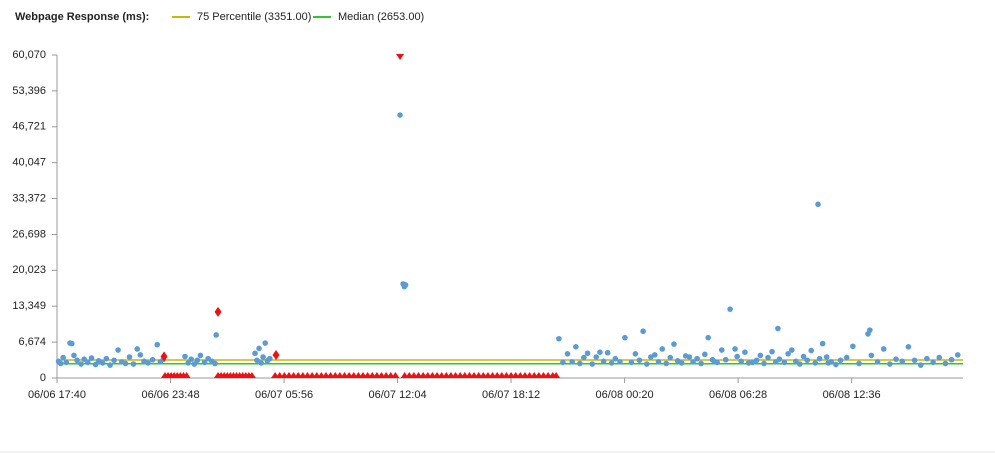 This screenshot has width=995, height=454. I want to click on y-tick-label: 20,023, so click(29, 270).